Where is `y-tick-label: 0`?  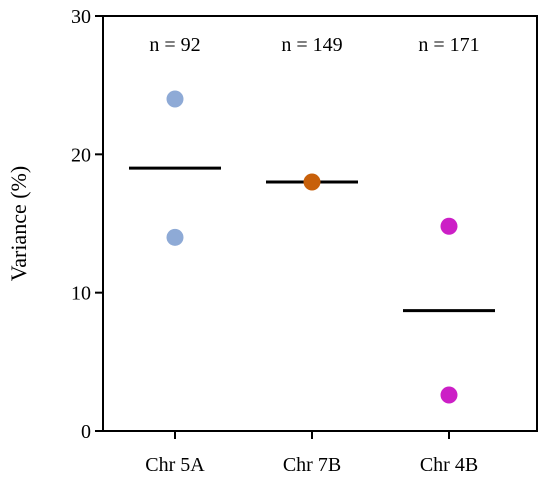
y-tick-label: 0 is located at coordinates (86, 432).